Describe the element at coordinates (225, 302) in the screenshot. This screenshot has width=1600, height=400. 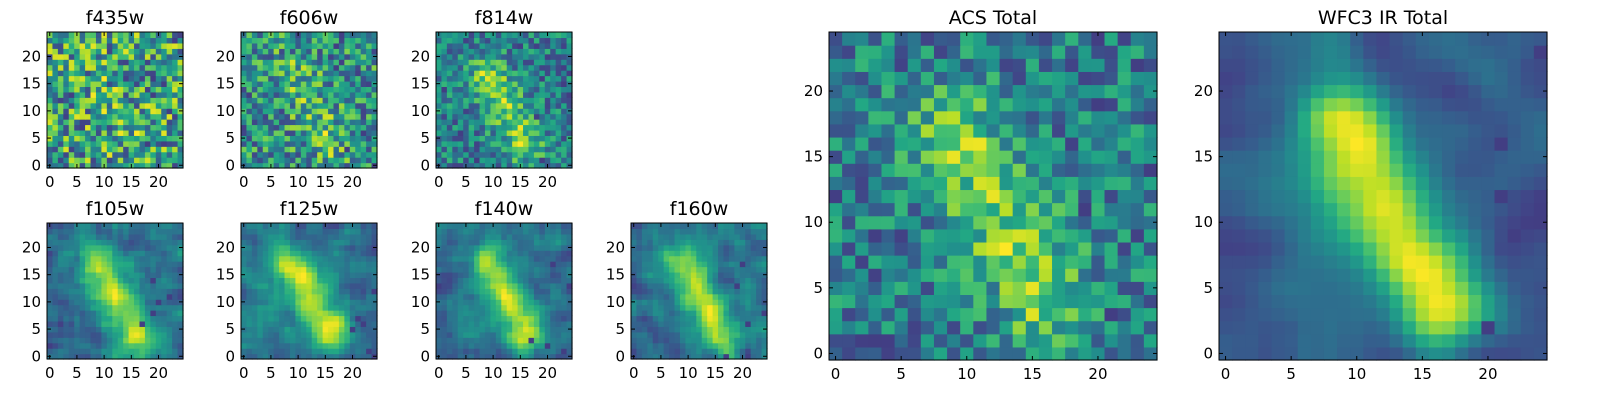
I see `y-tick-label: 10` at that location.